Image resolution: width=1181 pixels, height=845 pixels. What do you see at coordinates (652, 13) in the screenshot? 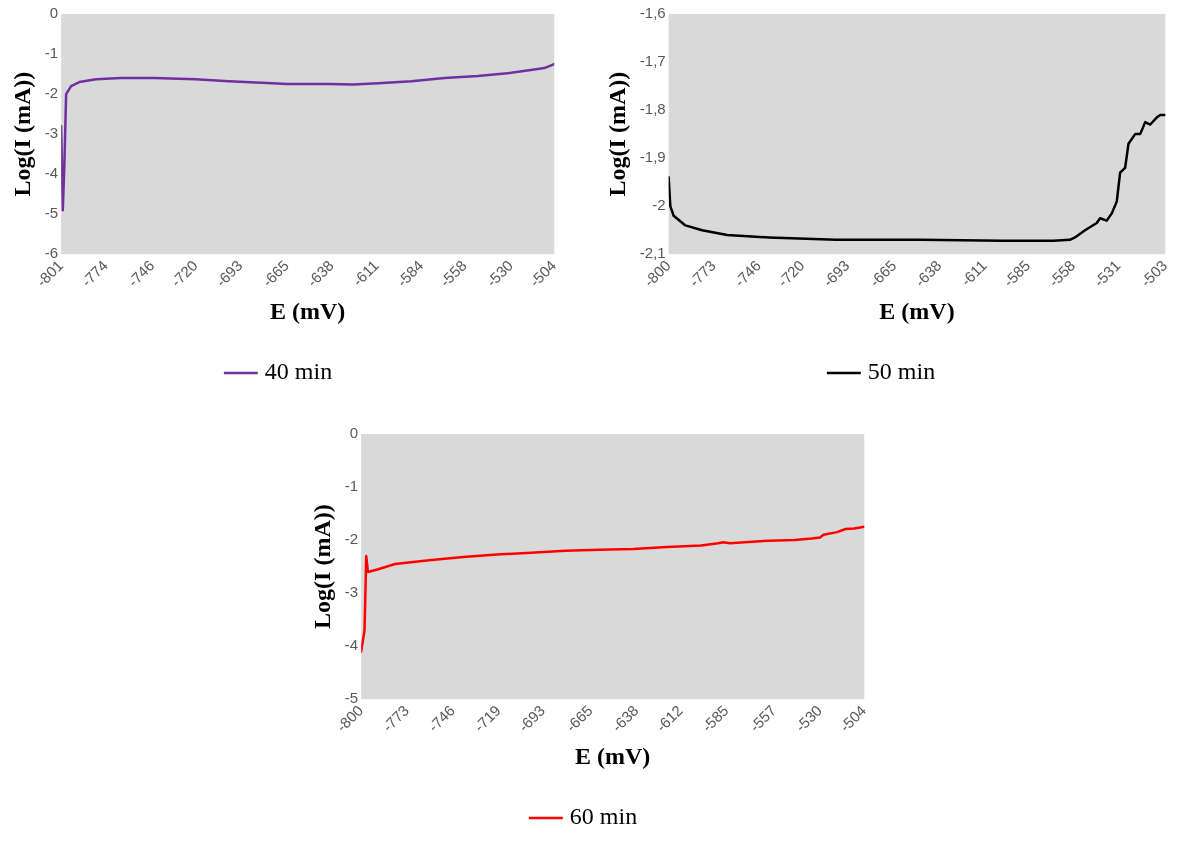
I see `y-tick-label: -1,6` at bounding box center [652, 13].